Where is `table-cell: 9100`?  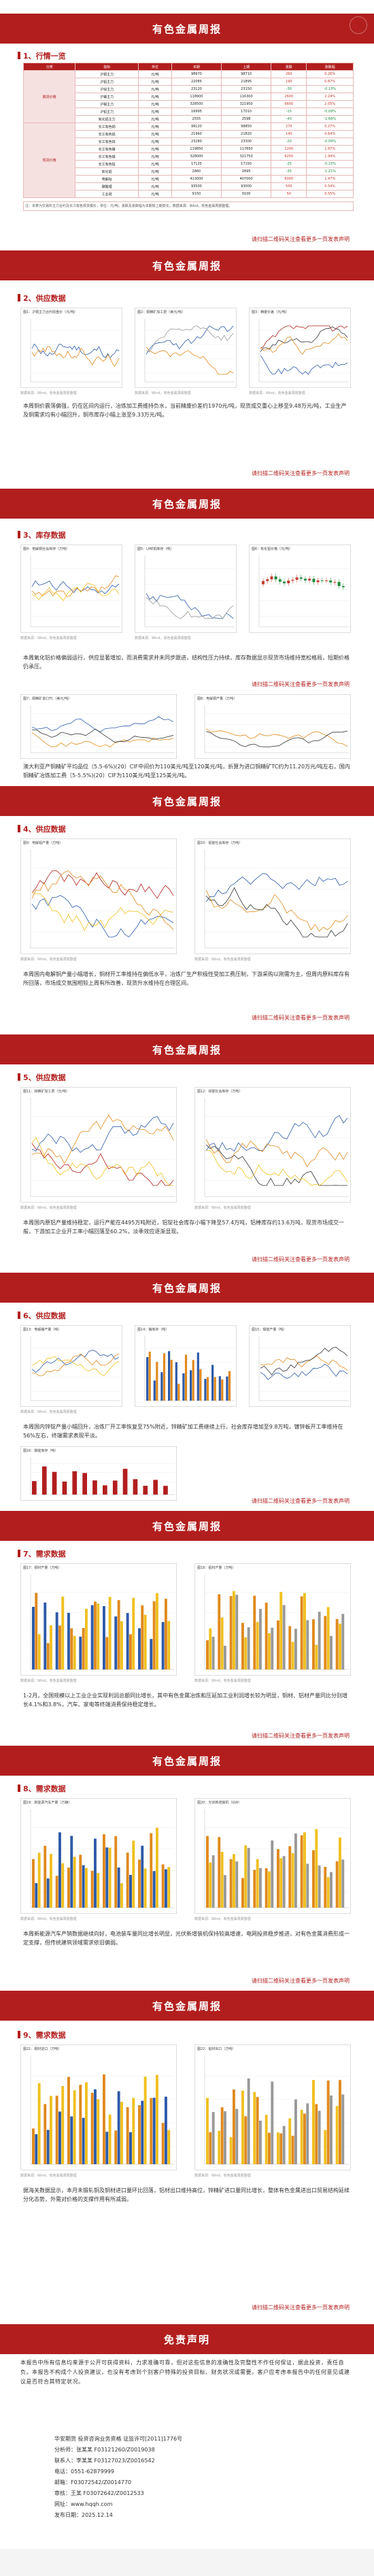
table-cell: 9100 is located at coordinates (246, 194).